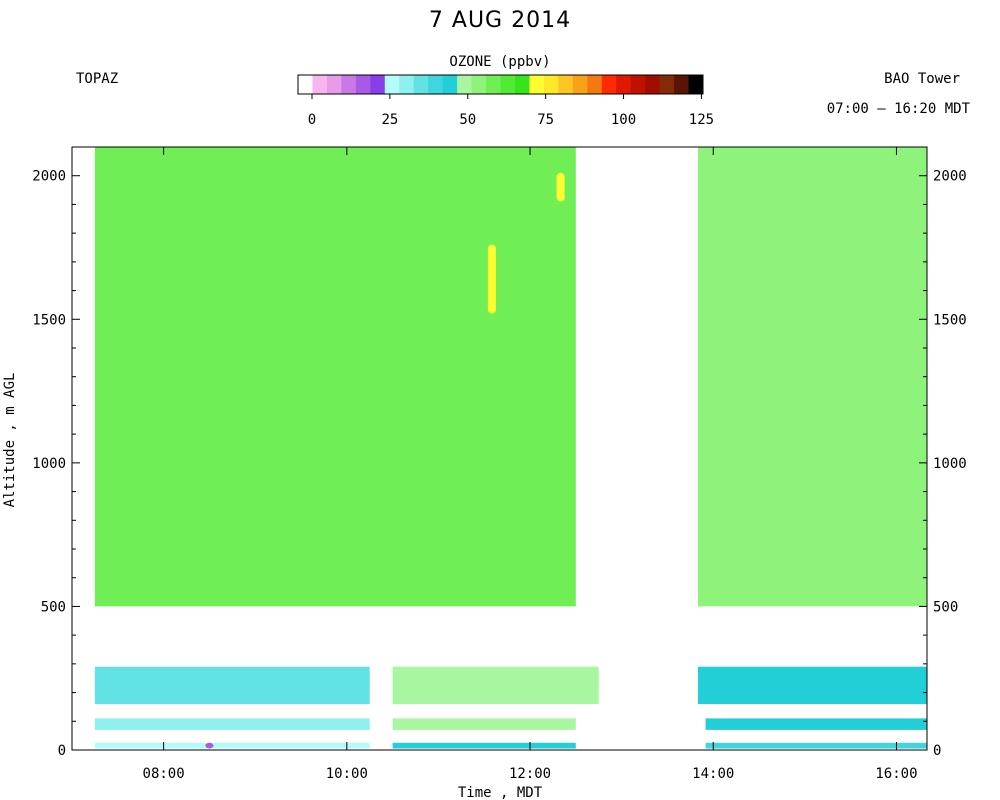 The image size is (1000, 800). I want to click on colorbar-tick-label: 25, so click(389, 120).